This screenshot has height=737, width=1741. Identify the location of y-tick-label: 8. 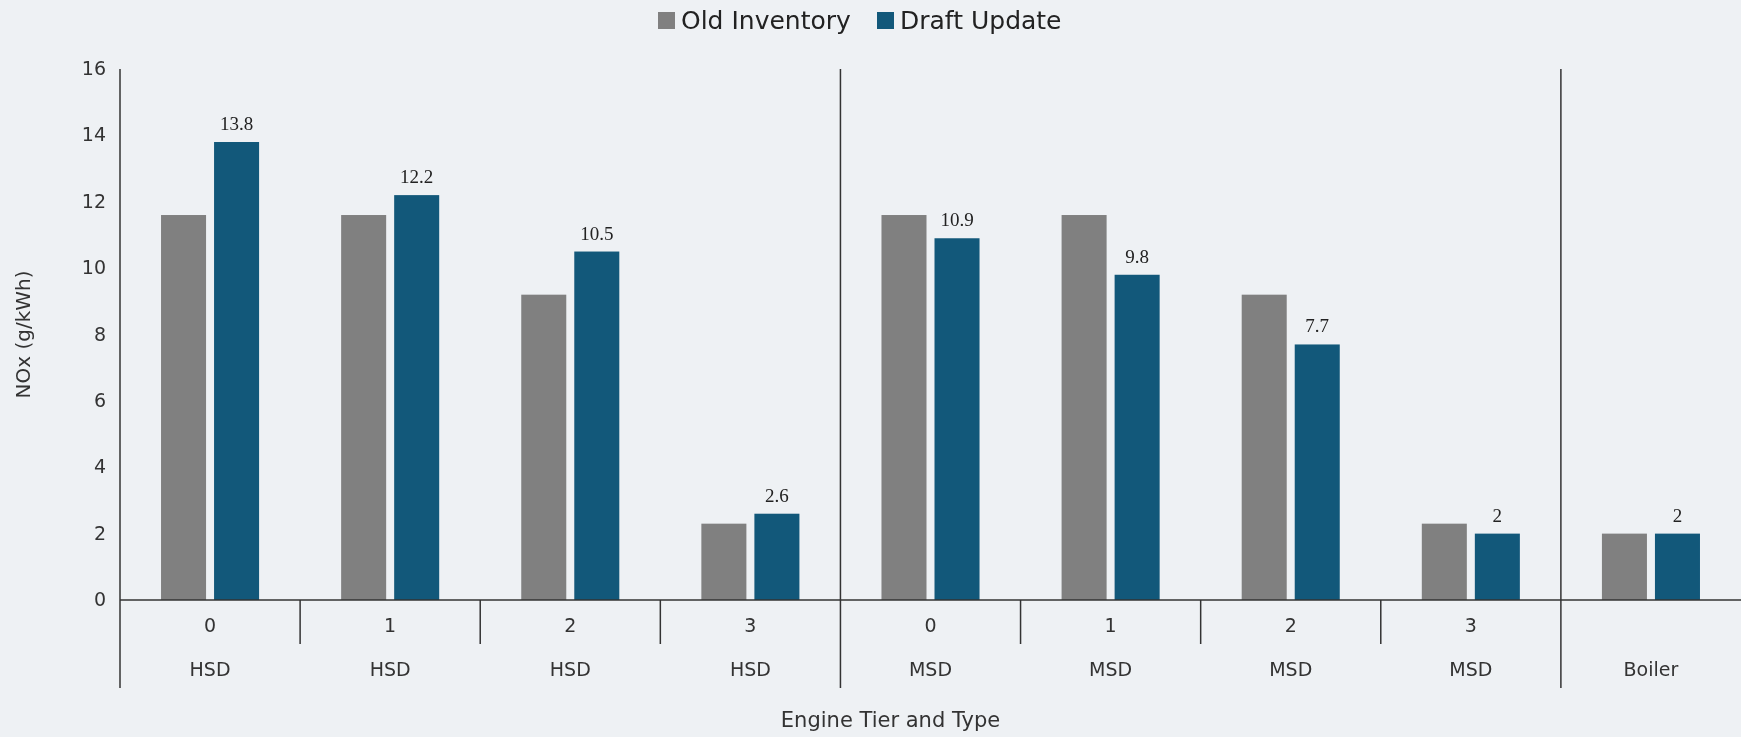
(99, 333).